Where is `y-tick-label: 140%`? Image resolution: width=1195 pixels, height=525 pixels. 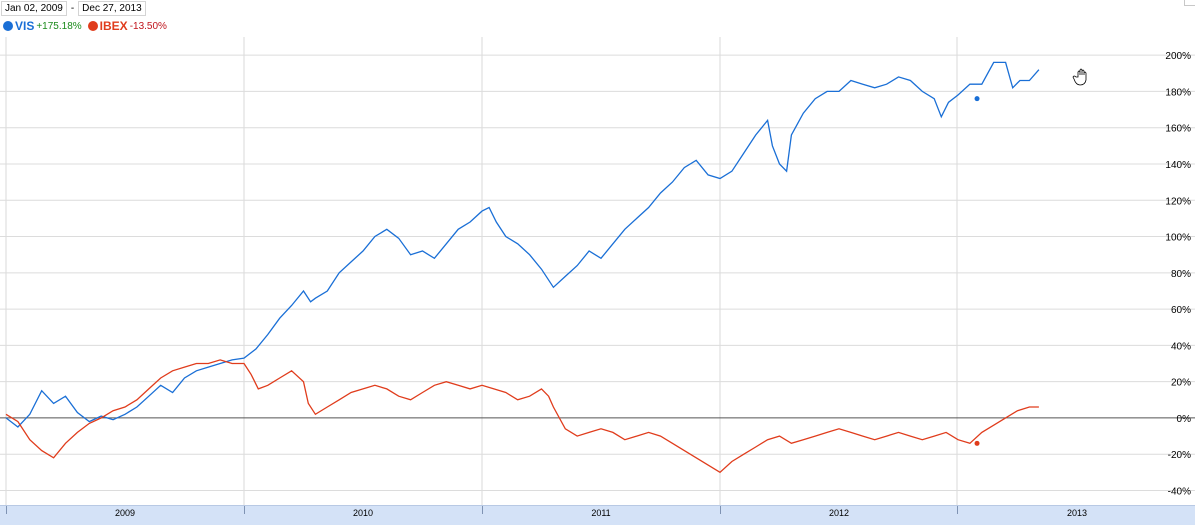 y-tick-label: 140% is located at coordinates (1178, 165).